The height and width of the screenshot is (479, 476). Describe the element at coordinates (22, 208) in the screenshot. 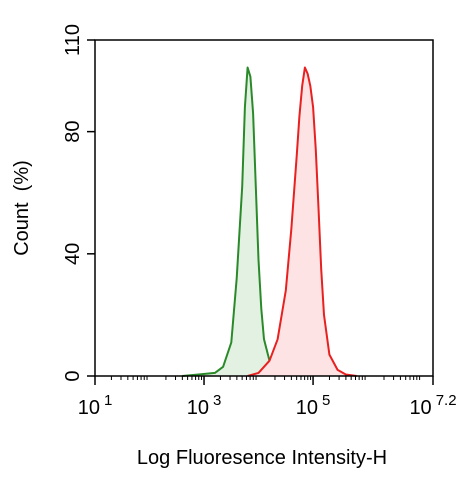

I see `y-axis-label: Count (%)` at that location.